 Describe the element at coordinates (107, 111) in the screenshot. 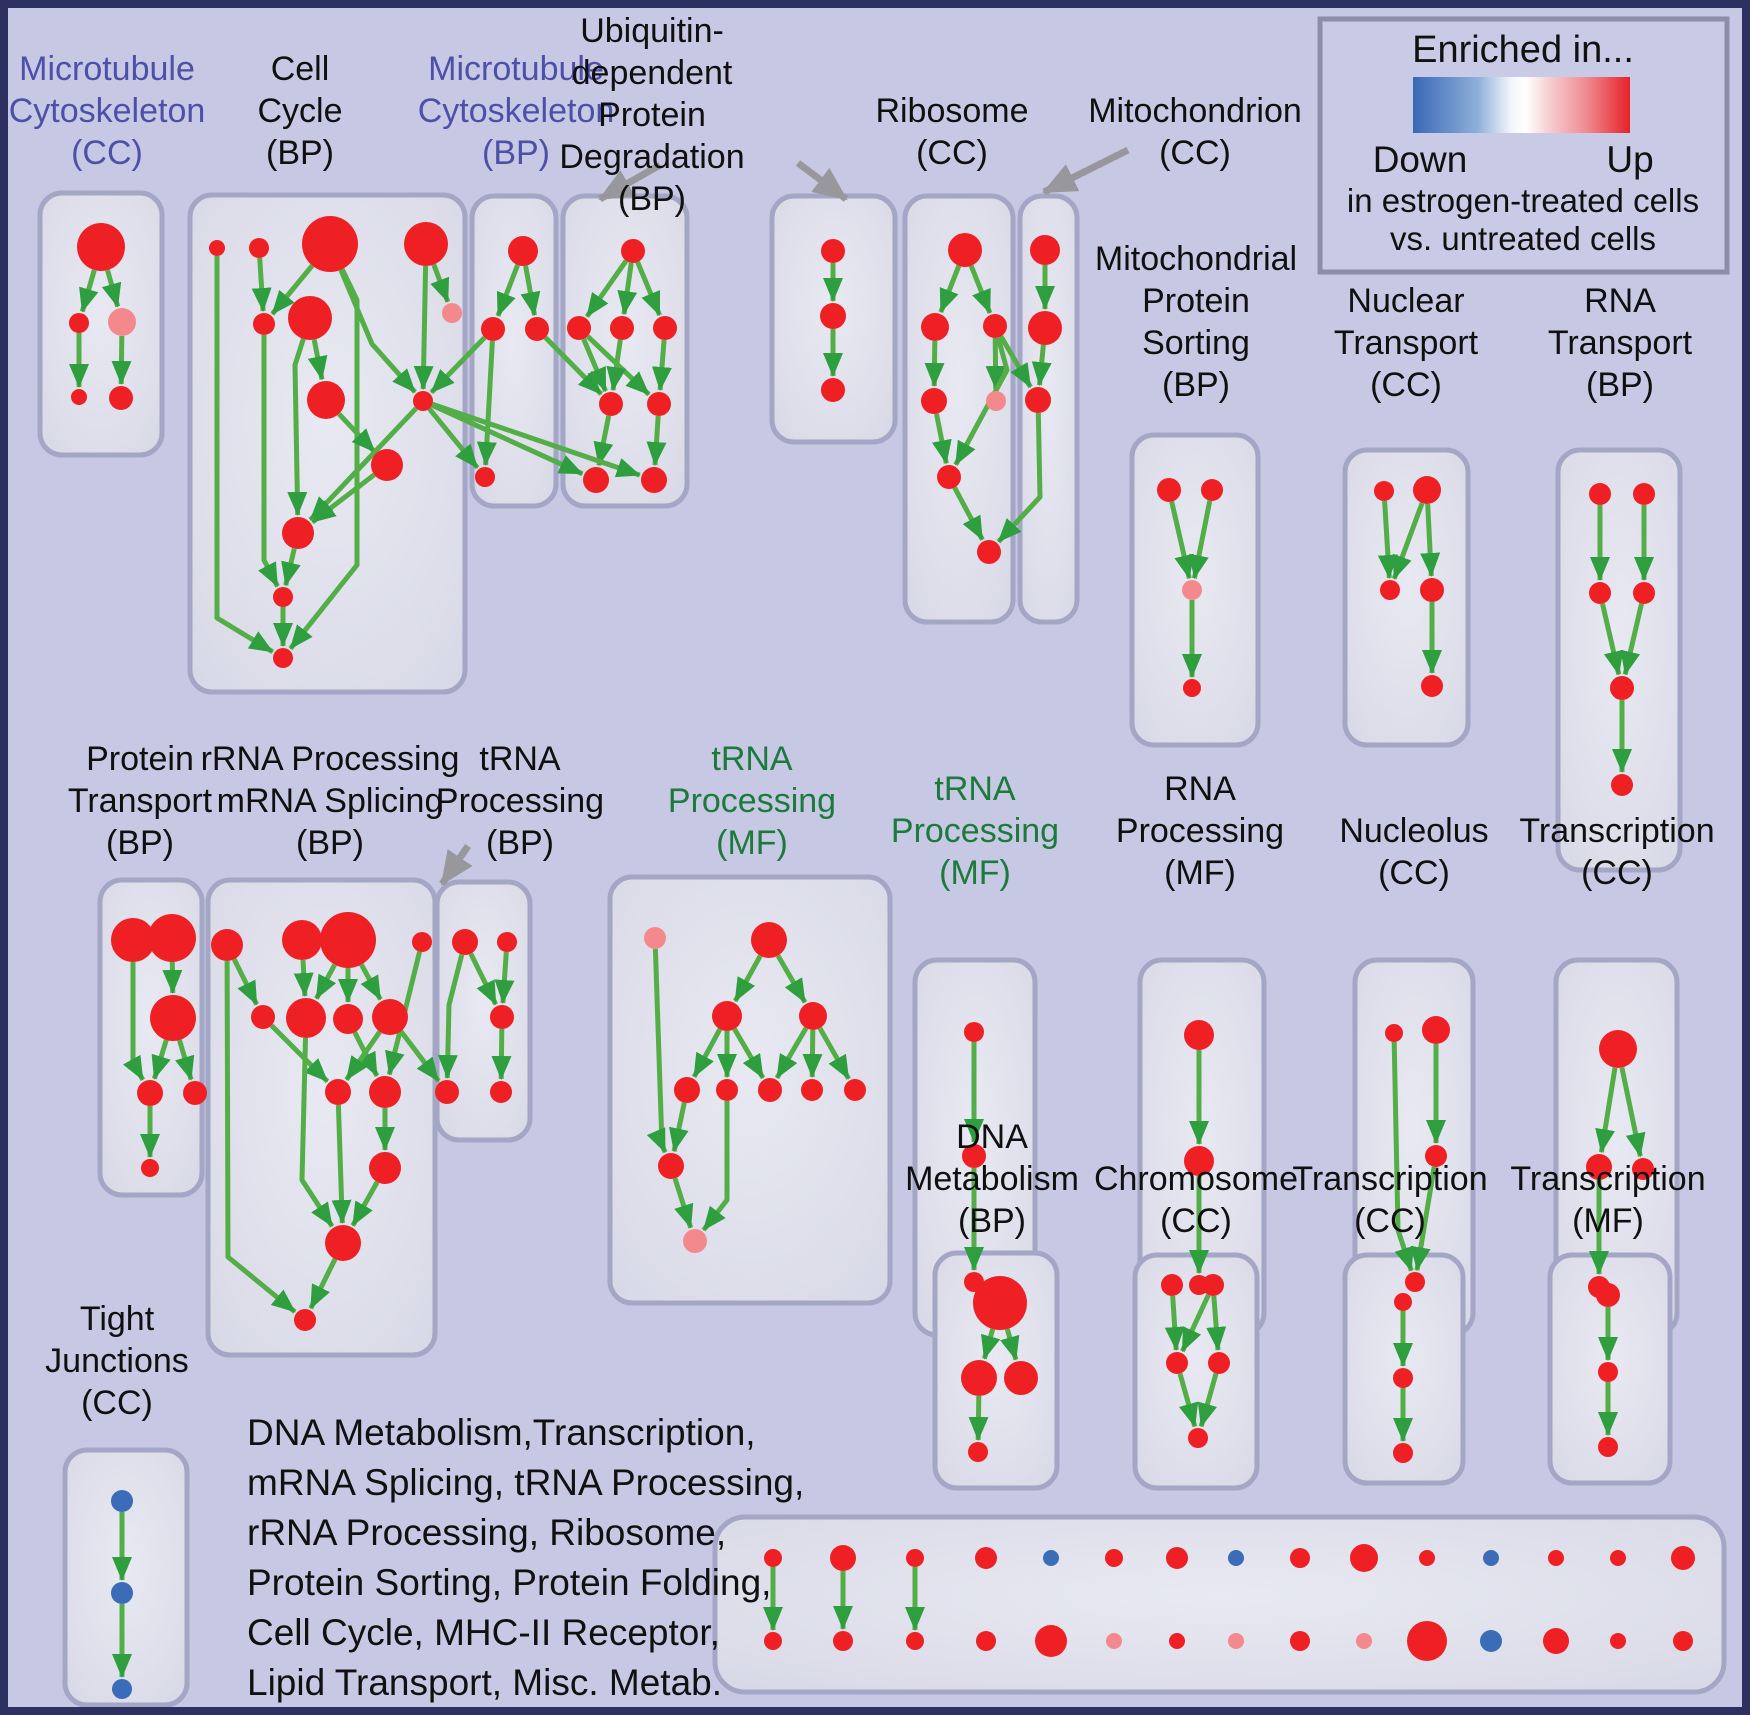

I see `cluster-label-microtubule-cc: Cytoskeleton` at that location.